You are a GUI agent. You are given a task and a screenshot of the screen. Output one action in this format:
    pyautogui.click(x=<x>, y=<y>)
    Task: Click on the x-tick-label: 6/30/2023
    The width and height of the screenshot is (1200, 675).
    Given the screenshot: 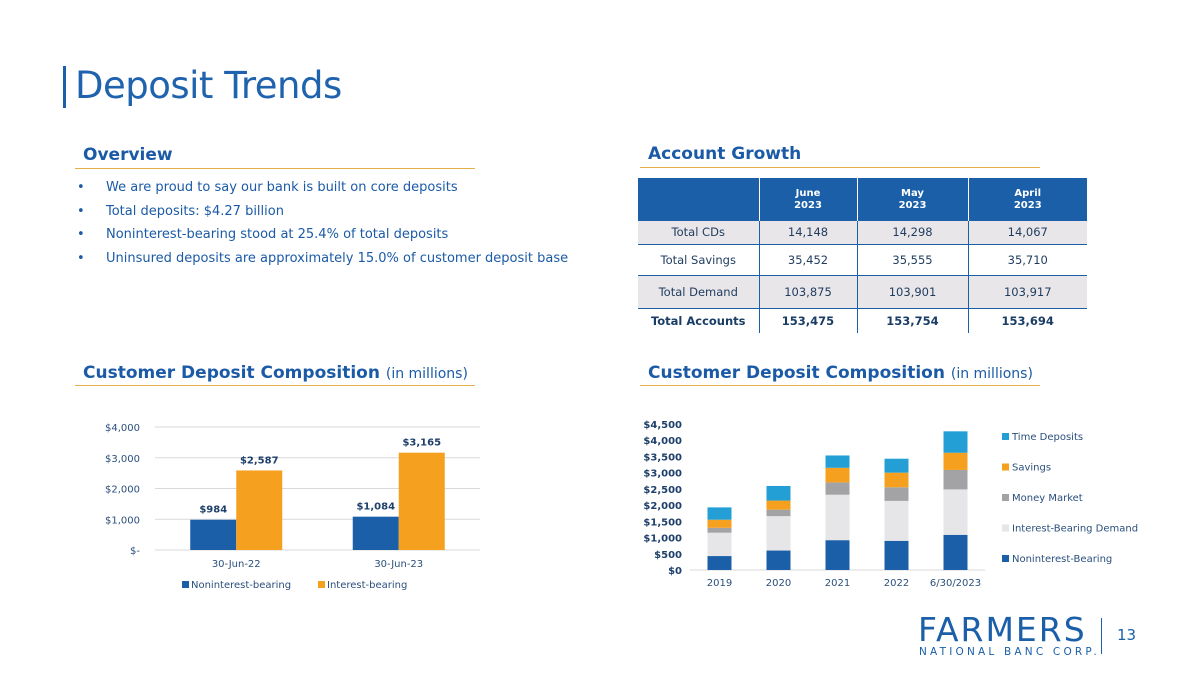 What is the action you would take?
    pyautogui.click(x=955, y=583)
    